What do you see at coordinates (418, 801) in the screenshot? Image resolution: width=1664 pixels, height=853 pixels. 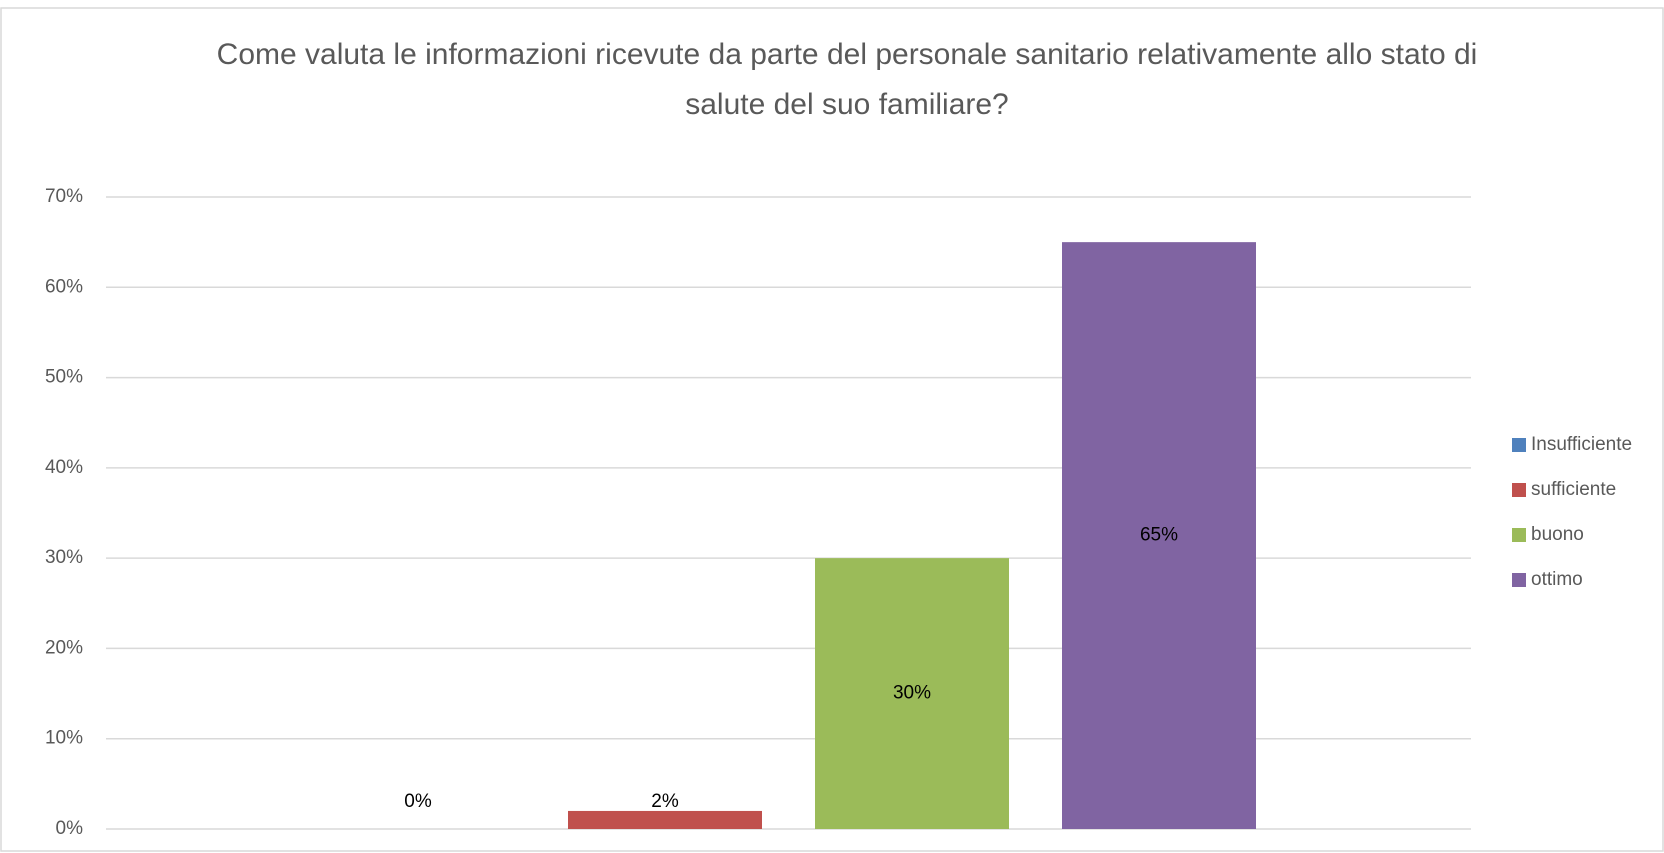 I see `data-label: 0%` at bounding box center [418, 801].